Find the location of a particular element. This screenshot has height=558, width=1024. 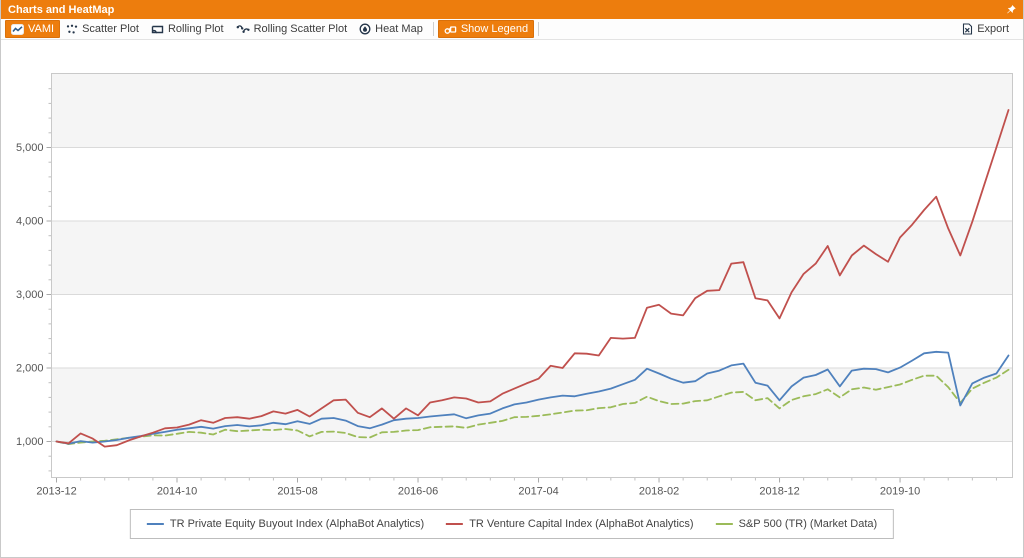

export-button-label: Export is located at coordinates (993, 29).